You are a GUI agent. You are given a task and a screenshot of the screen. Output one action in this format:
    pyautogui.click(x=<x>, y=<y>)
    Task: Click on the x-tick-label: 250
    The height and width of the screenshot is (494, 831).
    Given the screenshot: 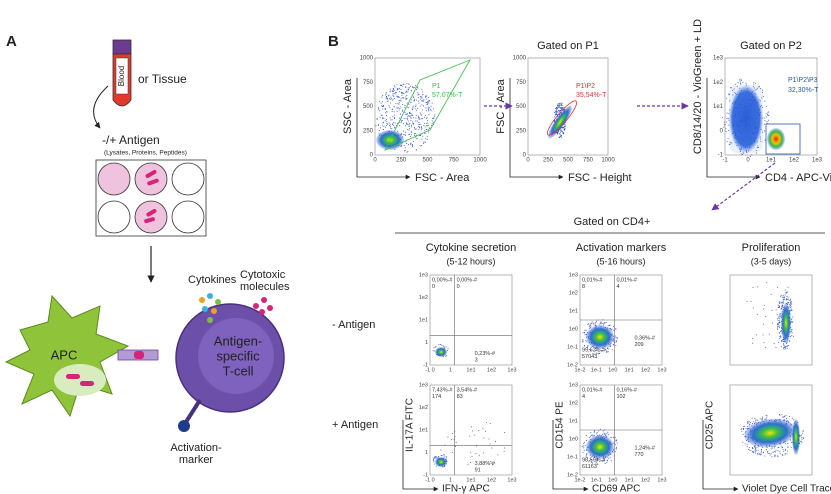 What is the action you would take?
    pyautogui.click(x=401, y=161)
    